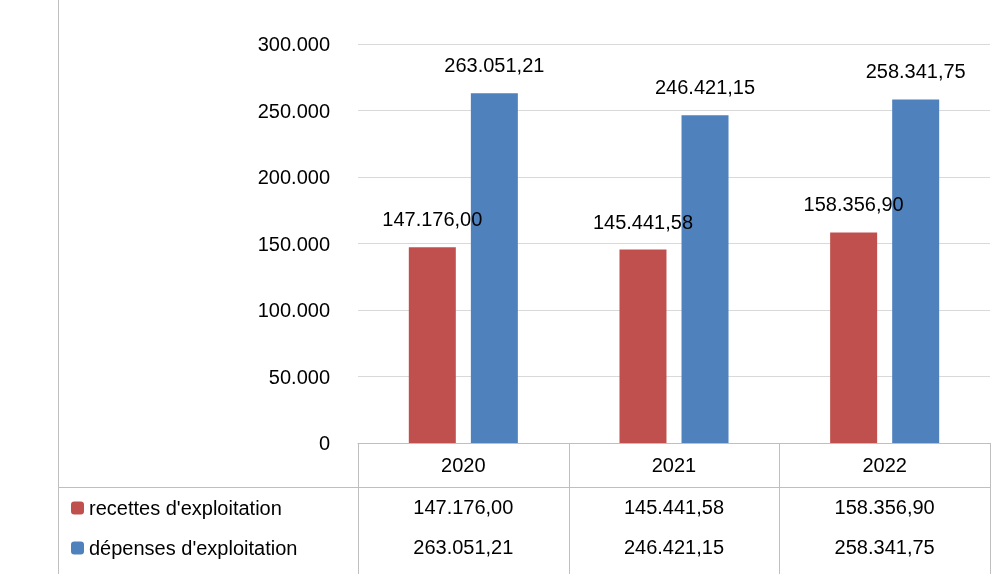 The width and height of the screenshot is (1002, 574). I want to click on text: 263.051,21, so click(494, 65).